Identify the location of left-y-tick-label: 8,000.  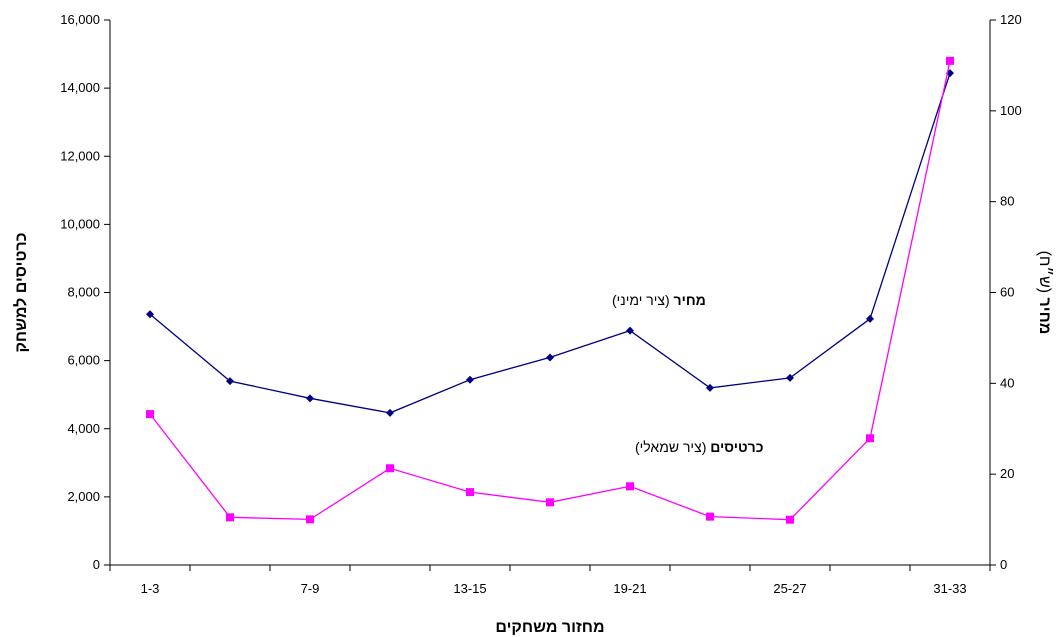
(83, 292).